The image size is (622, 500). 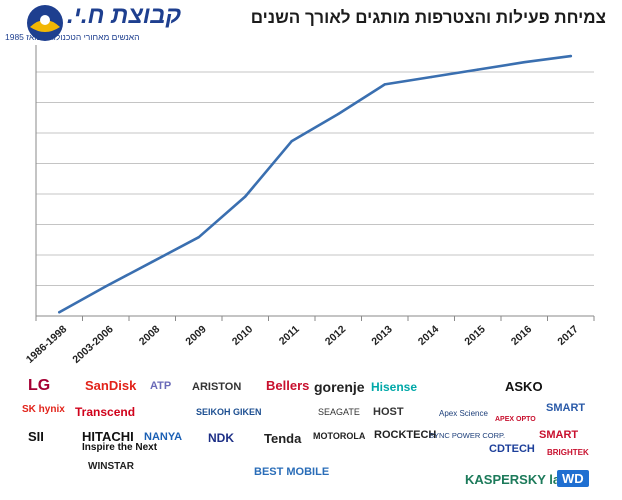 I want to click on x-tick-label: 2016, so click(x=522, y=335).